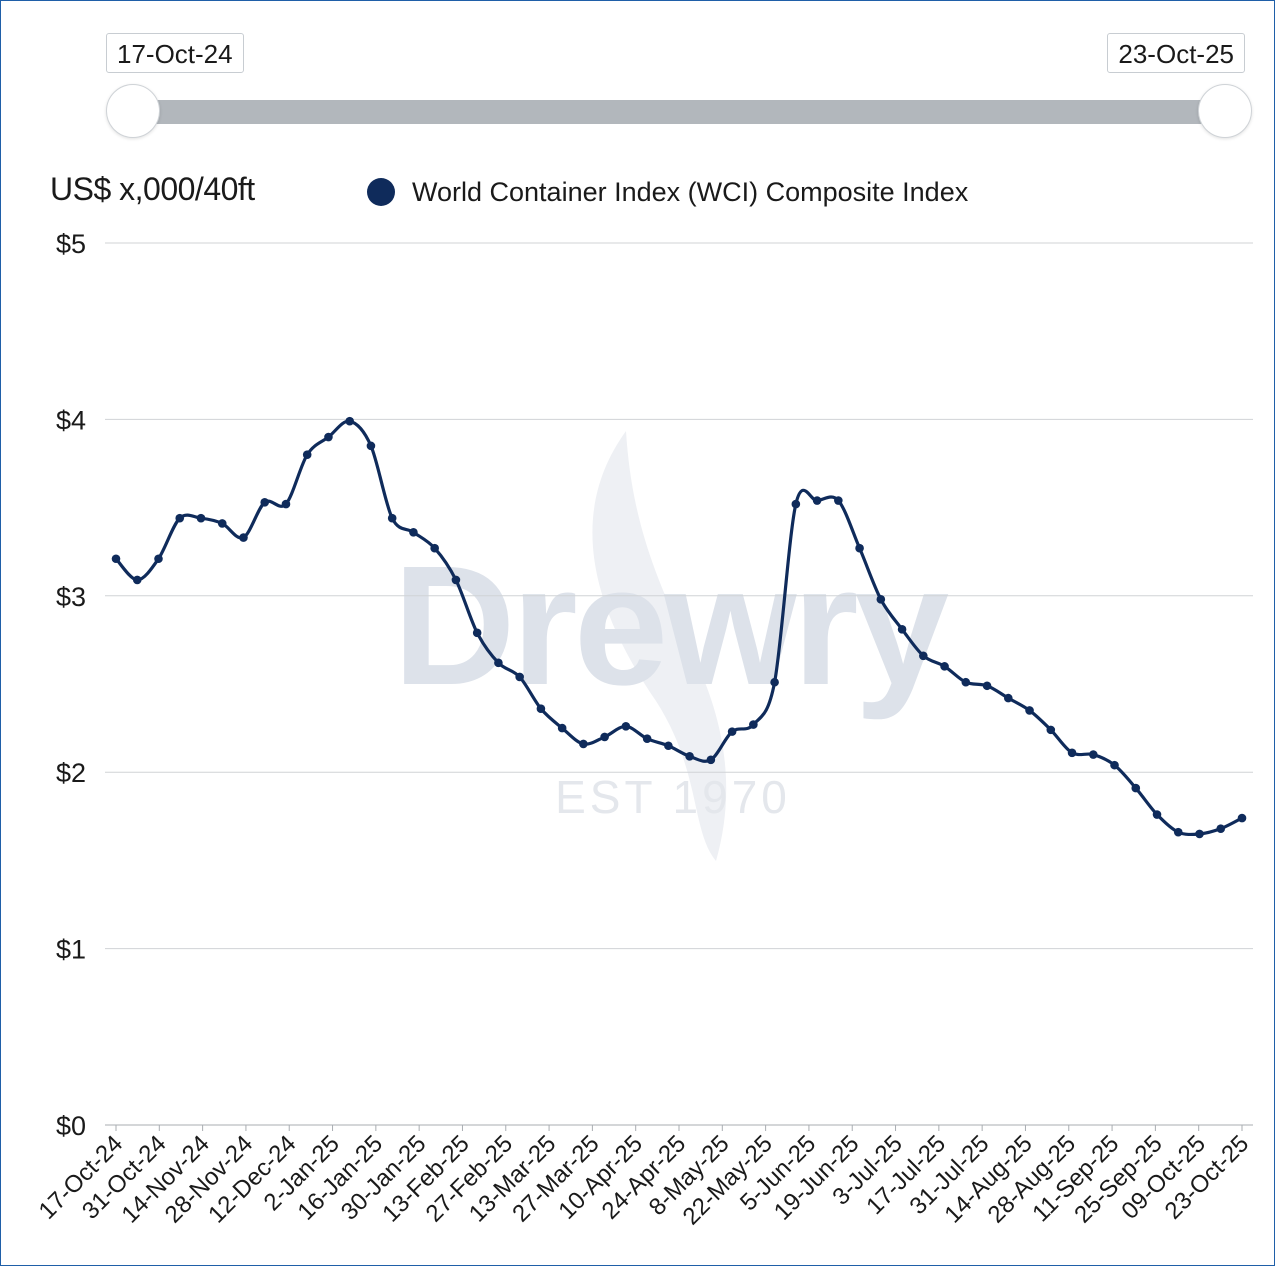 The height and width of the screenshot is (1266, 1275). Describe the element at coordinates (1225, 111) in the screenshot. I see `slider-end-handle` at that location.